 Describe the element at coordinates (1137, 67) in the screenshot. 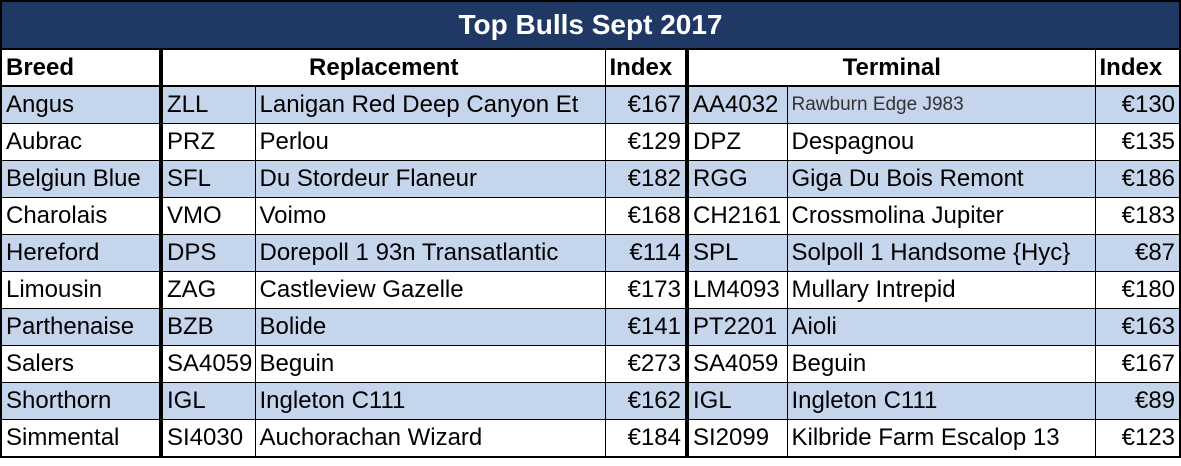

I see `header-terminal-index: Index` at that location.